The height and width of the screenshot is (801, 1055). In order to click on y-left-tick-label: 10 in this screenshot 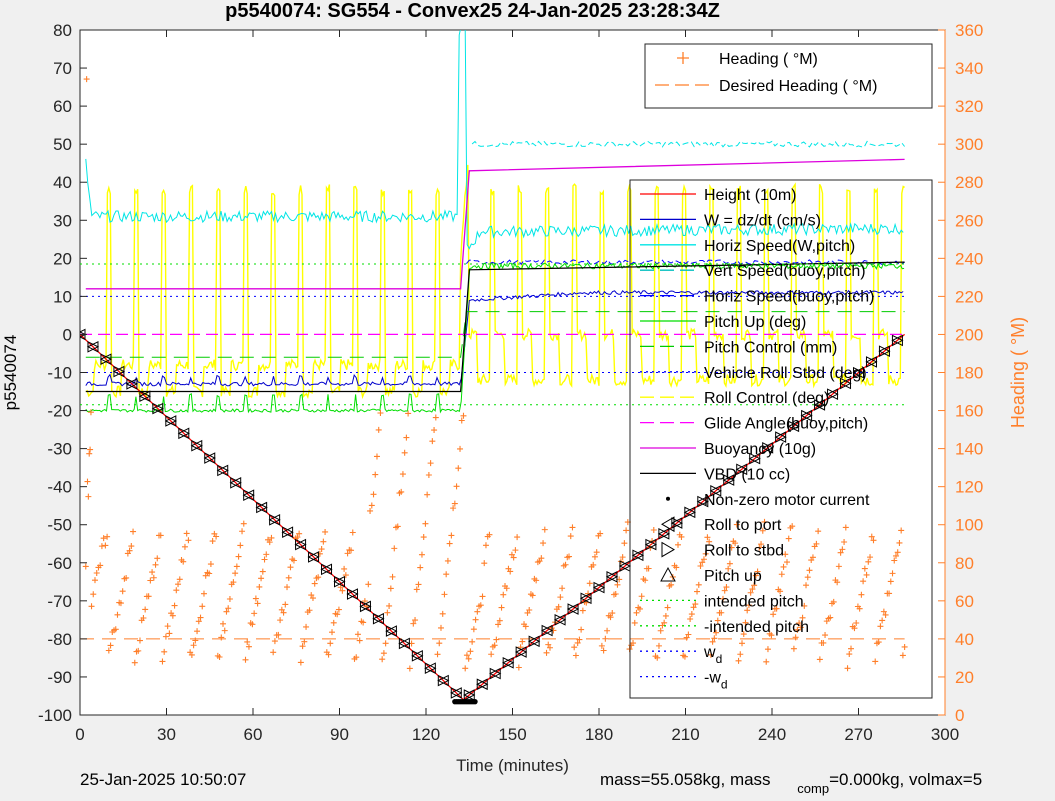, I will do `click(62, 296)`.